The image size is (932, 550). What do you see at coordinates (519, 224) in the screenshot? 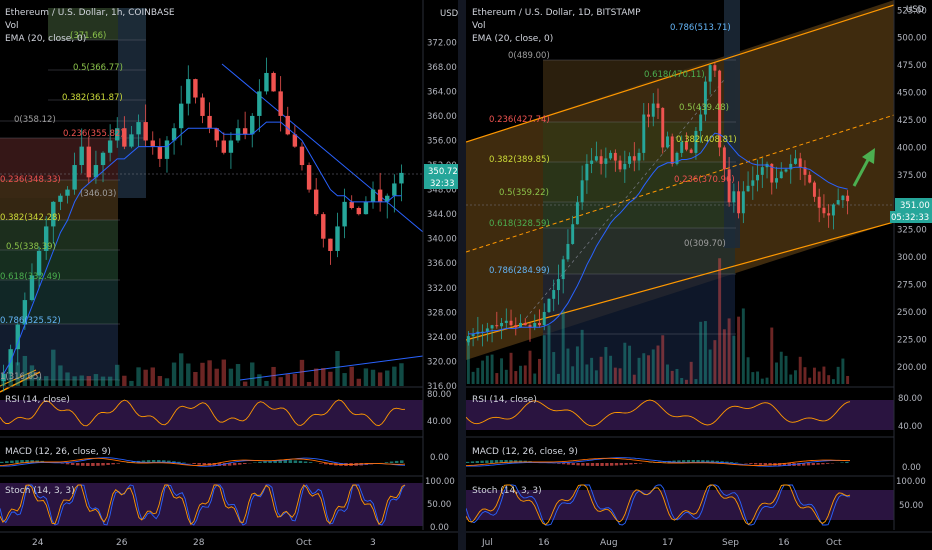
I see `fib-label: 0.618(328.59)` at bounding box center [519, 224].